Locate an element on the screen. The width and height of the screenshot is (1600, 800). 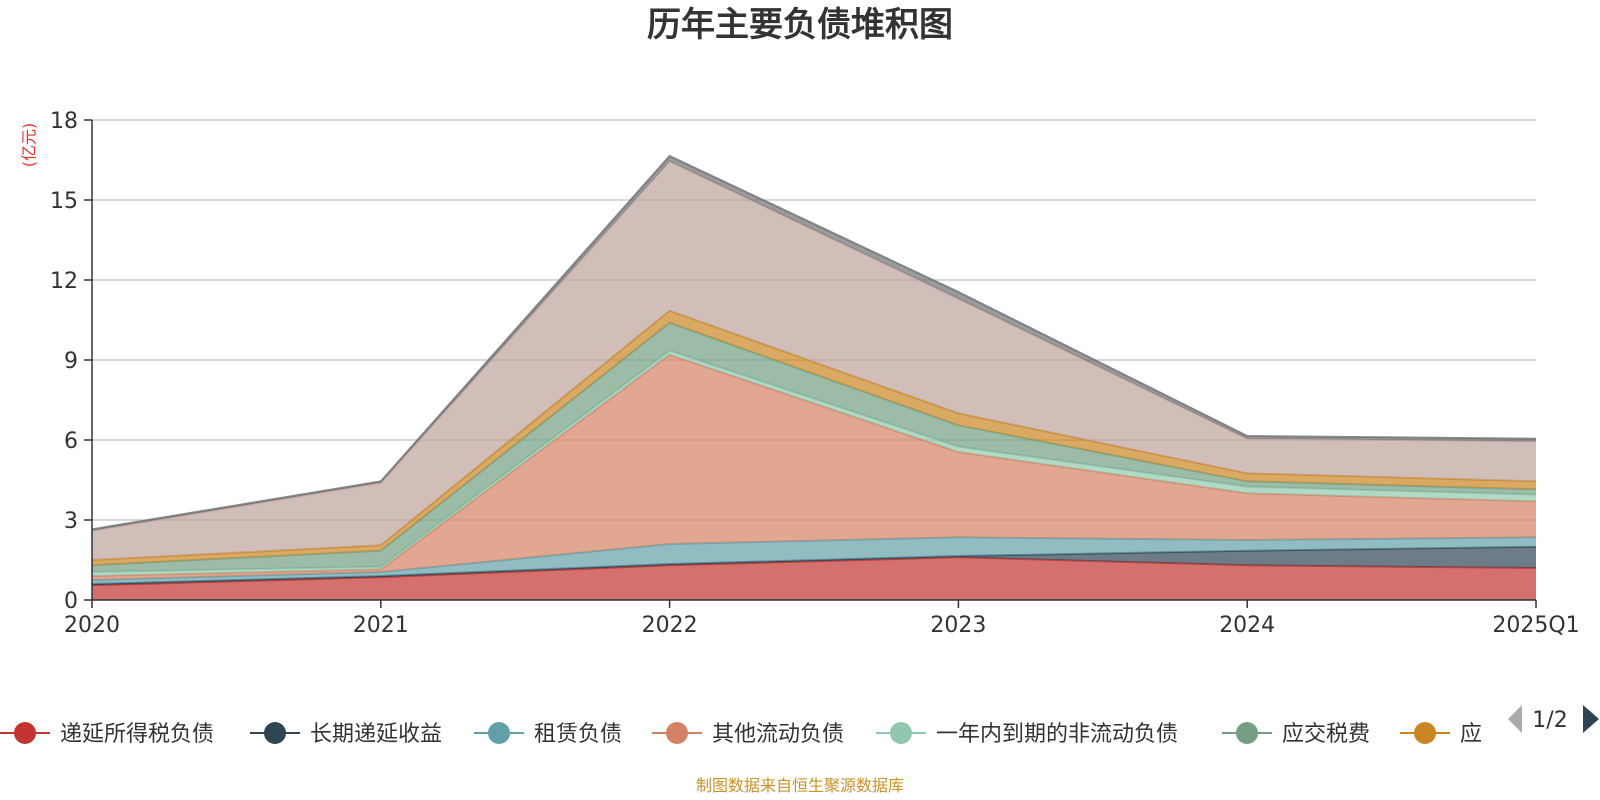
y-tick-label: 6 is located at coordinates (71, 441).